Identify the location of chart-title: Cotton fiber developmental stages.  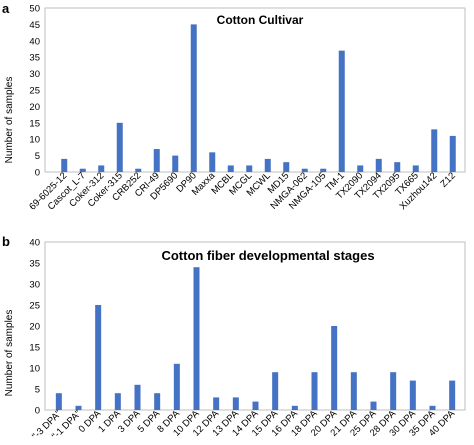
(267, 255).